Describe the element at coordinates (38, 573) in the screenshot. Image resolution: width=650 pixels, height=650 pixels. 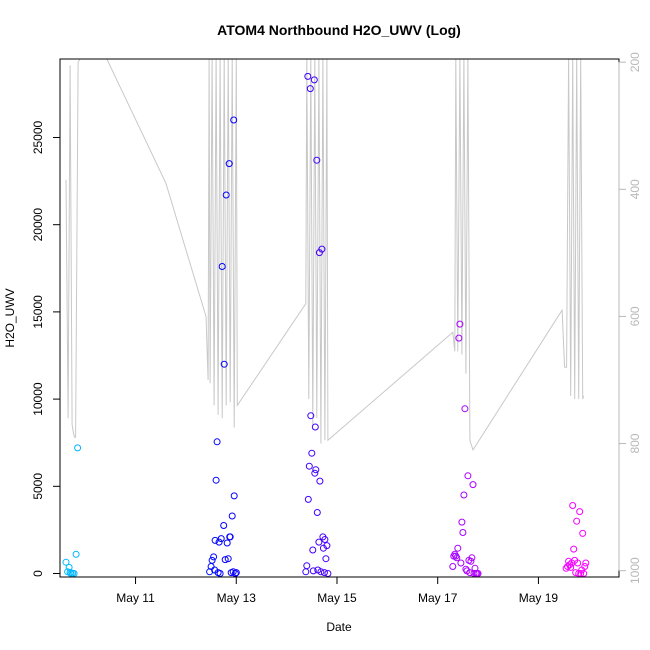
I see `y-tick-label: 0` at that location.